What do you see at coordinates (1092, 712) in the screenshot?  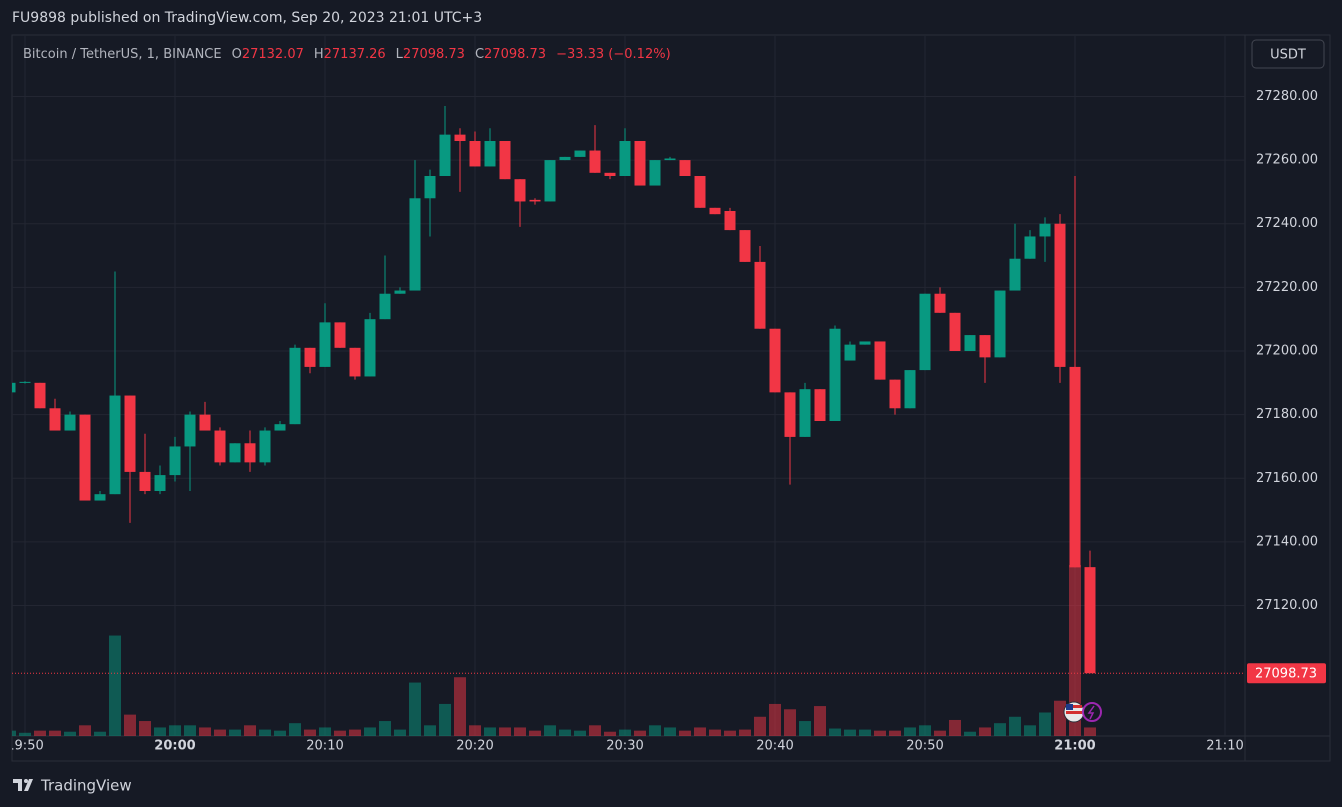 I see `event-icon` at bounding box center [1092, 712].